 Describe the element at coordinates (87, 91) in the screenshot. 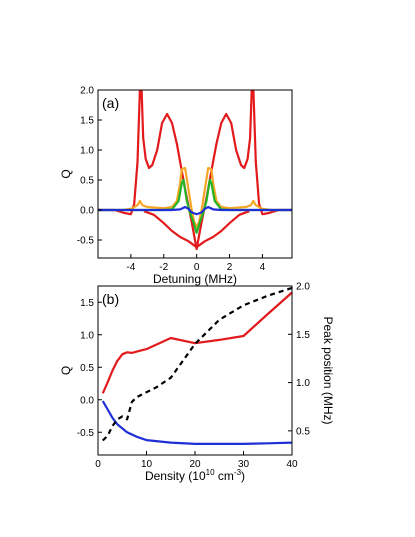

I see `panel-a-y-tick-label: 2.0` at that location.